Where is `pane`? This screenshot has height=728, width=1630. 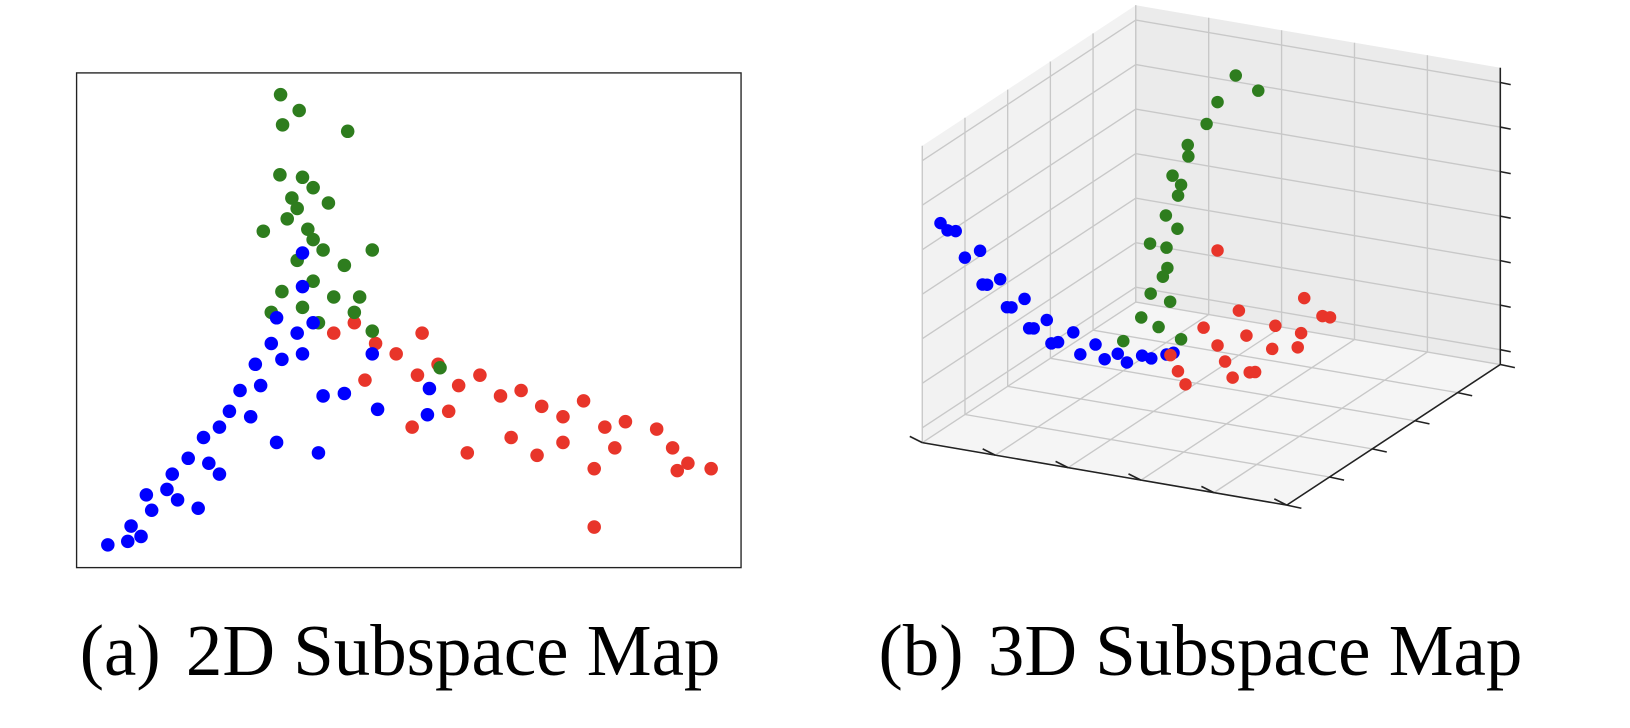 pane is located at coordinates (1211, 404).